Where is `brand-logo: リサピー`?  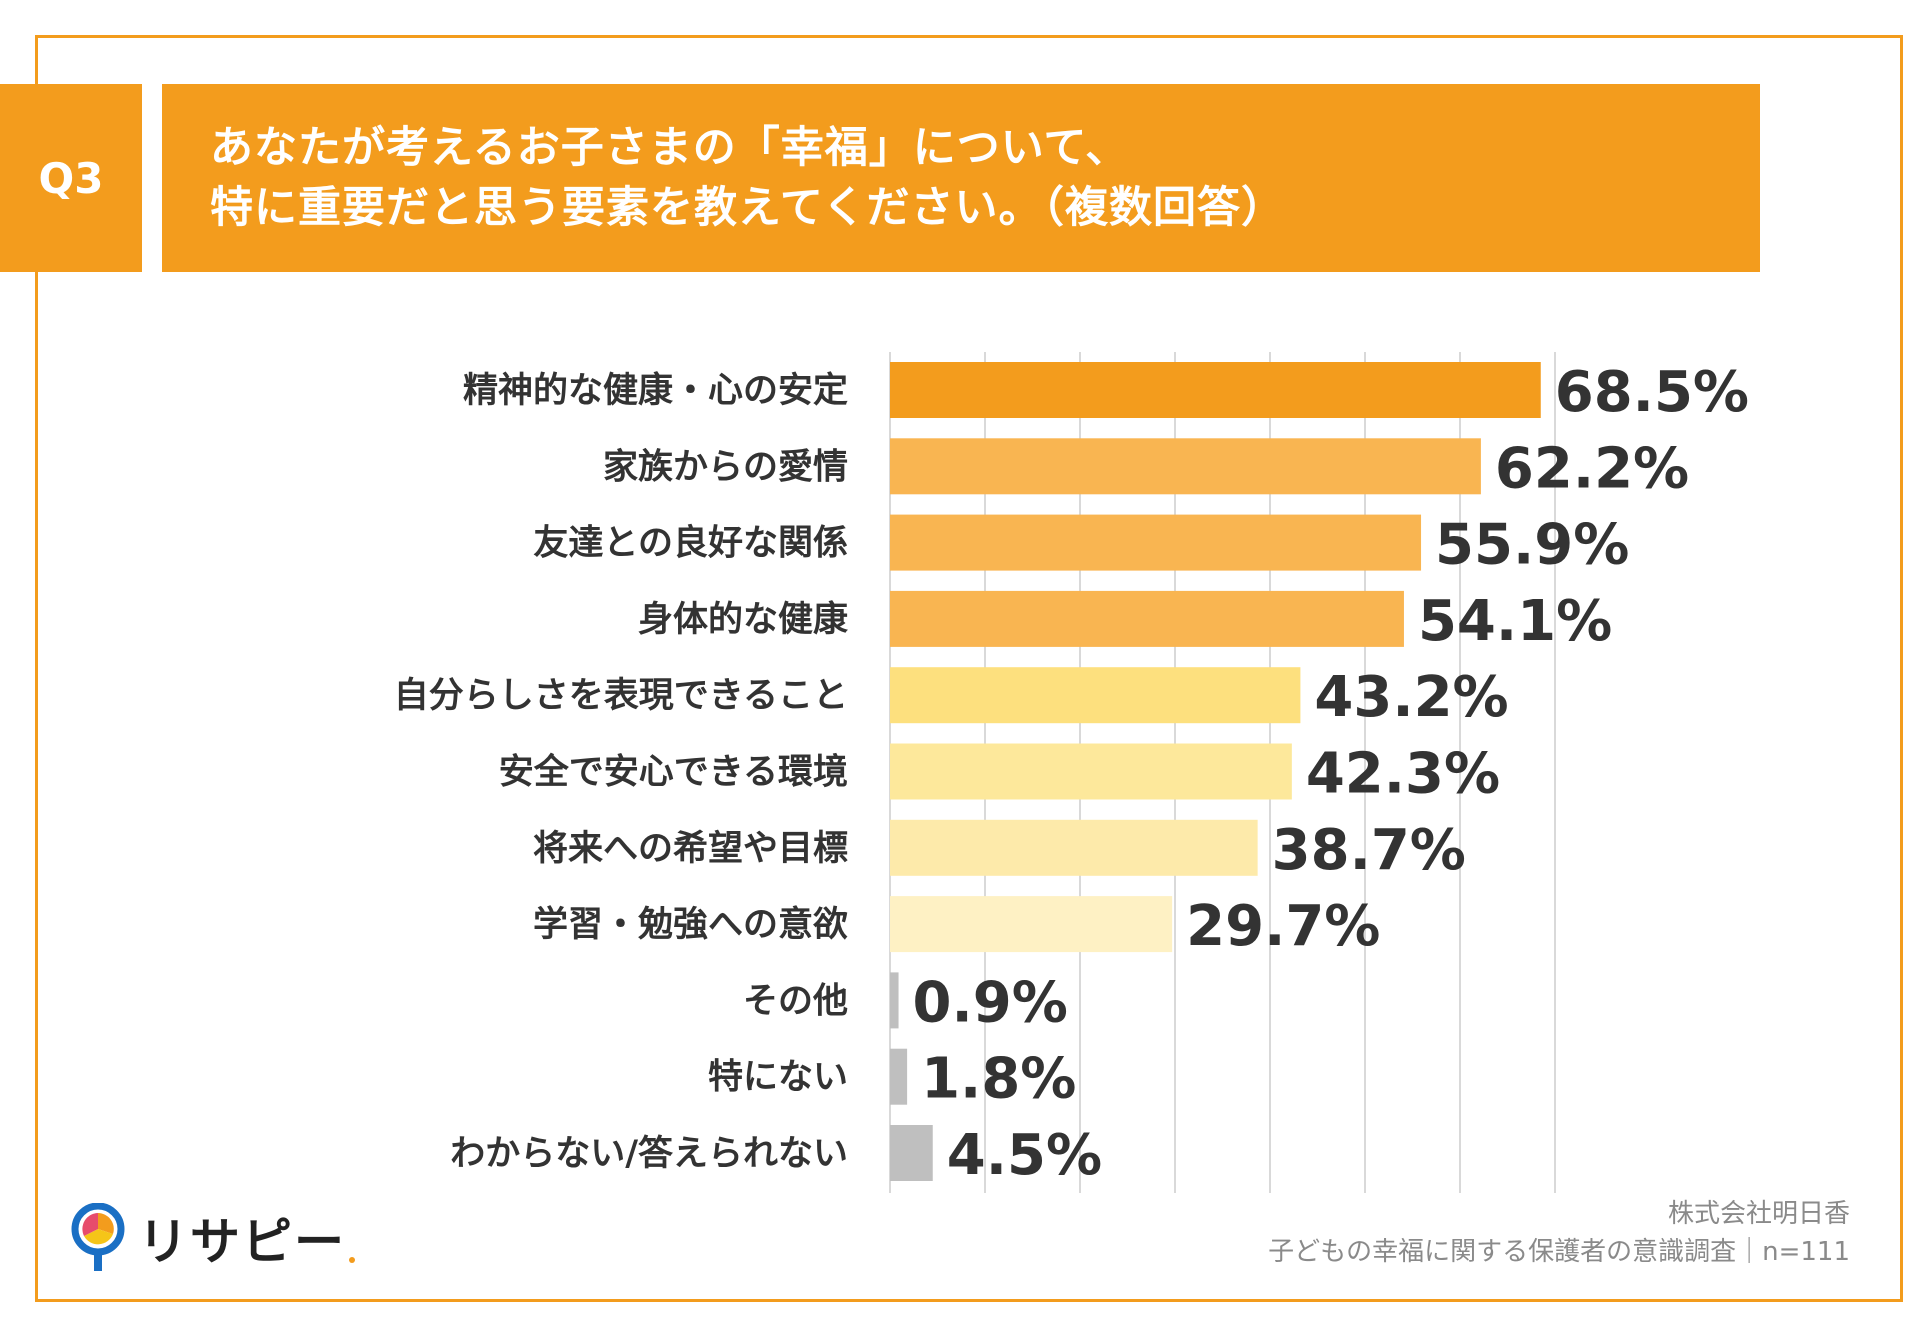
brand-logo: リサピー is located at coordinates (212, 1238).